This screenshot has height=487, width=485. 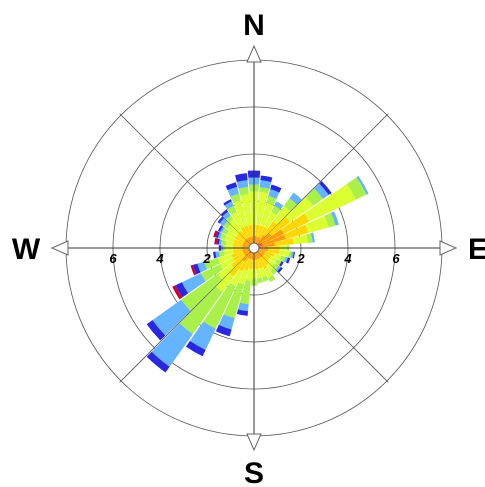 What do you see at coordinates (448, 248) in the screenshot?
I see `arrow-east-icon` at bounding box center [448, 248].